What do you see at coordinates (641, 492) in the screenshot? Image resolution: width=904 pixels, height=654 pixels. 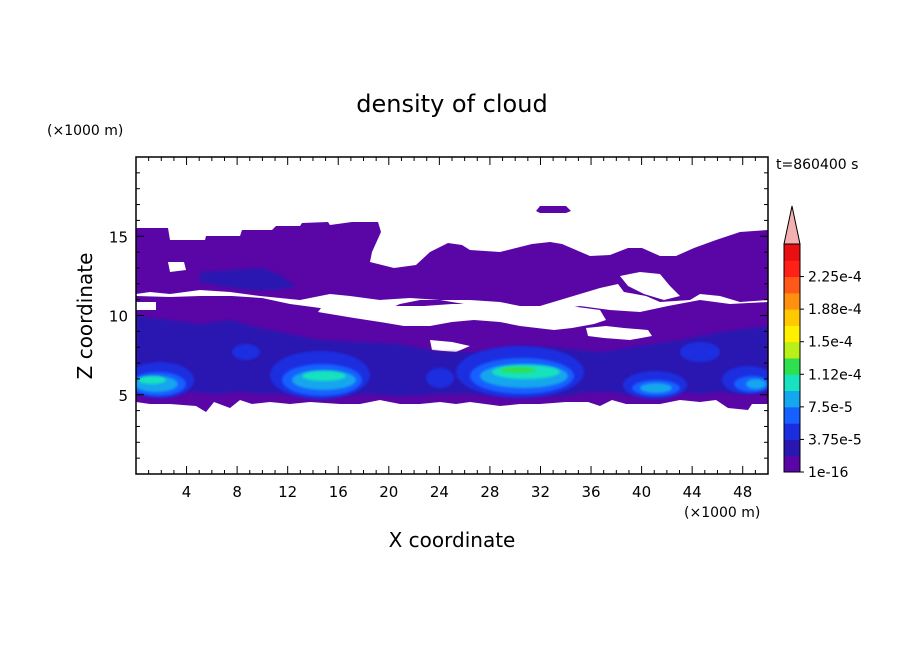 I see `x-tick-label: 40` at bounding box center [641, 492].